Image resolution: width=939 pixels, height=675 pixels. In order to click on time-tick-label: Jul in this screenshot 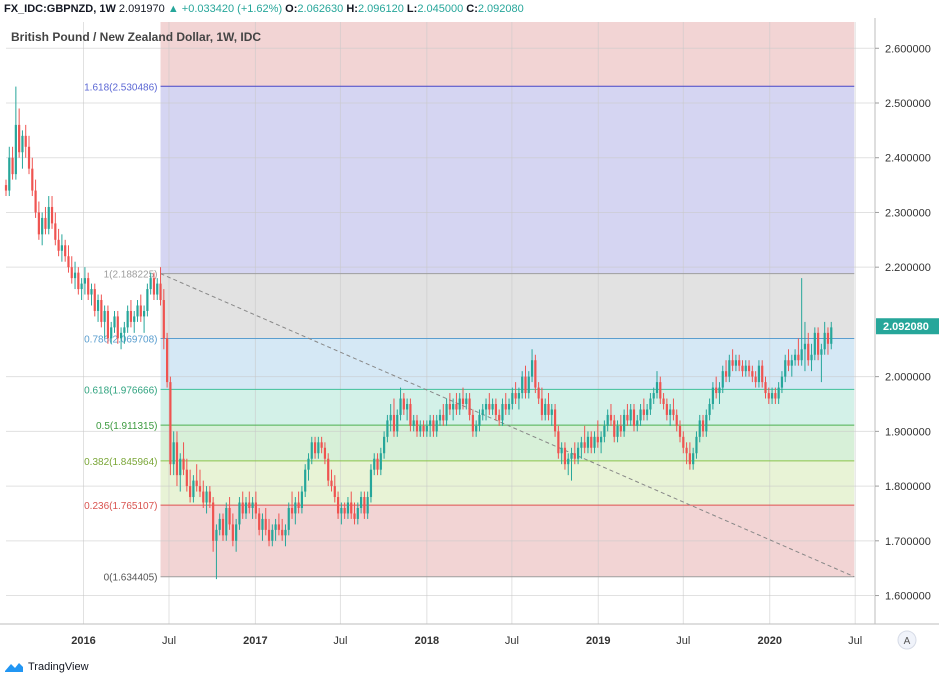, I will do `click(683, 641)`.